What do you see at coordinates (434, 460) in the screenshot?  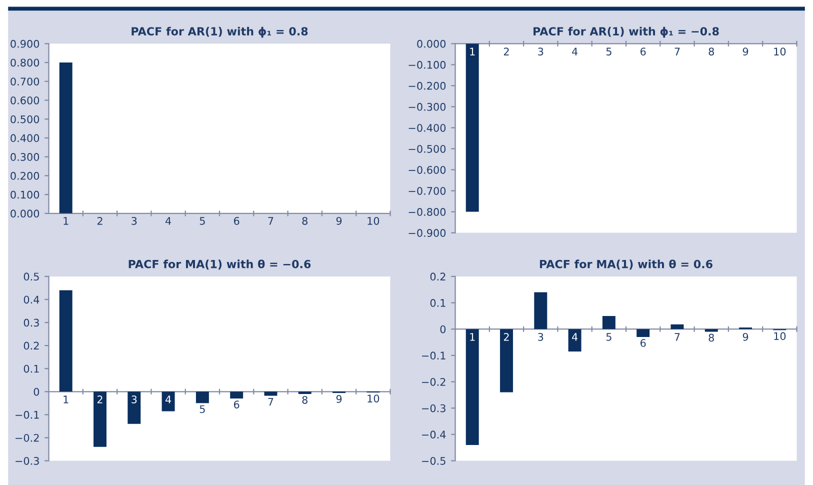 I see `y-tick-label: −0.5` at bounding box center [434, 460].